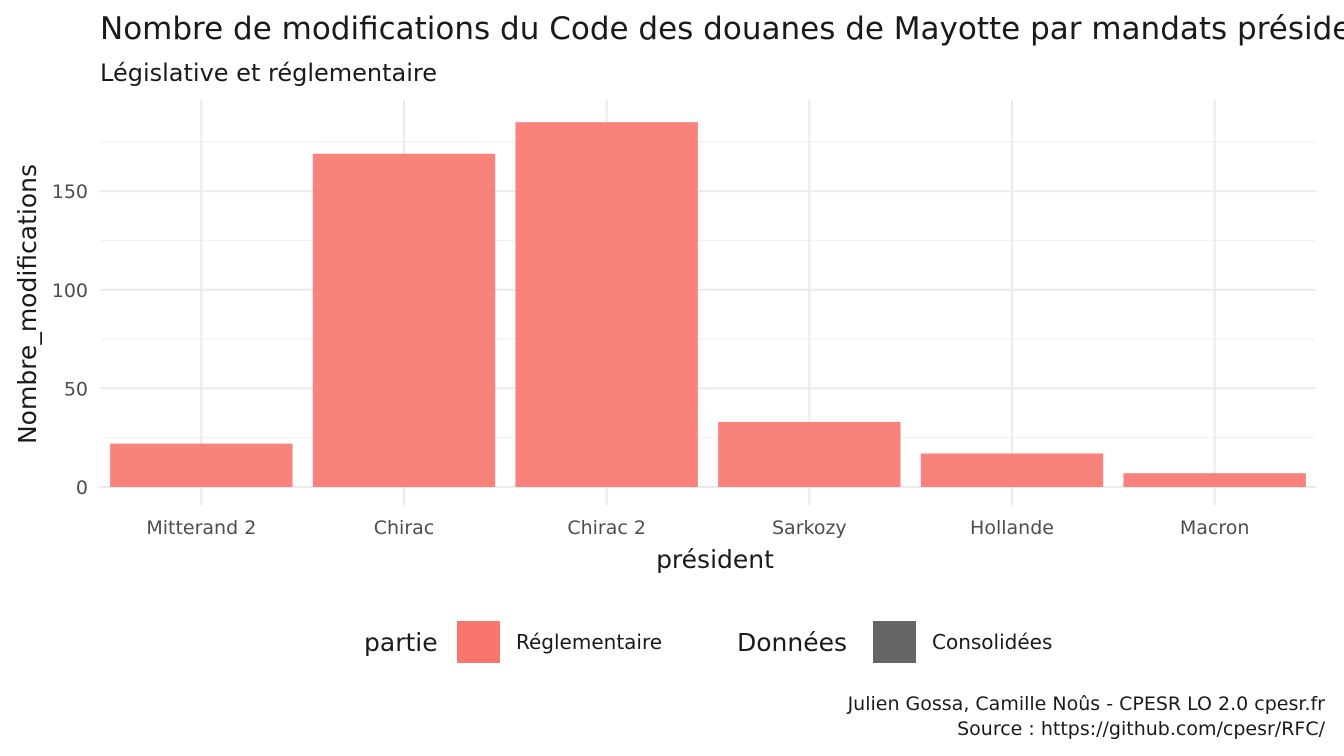 The image size is (1344, 756). I want to click on x-tick-label: Sarkozy, so click(809, 528).